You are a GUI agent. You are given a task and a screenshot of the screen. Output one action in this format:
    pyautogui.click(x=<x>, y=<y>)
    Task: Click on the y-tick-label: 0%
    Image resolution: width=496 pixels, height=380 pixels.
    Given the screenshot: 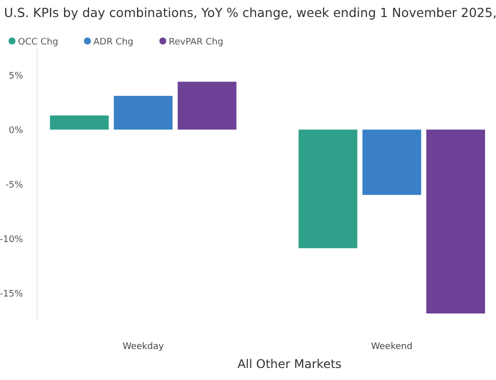 What is the action you would take?
    pyautogui.click(x=16, y=131)
    